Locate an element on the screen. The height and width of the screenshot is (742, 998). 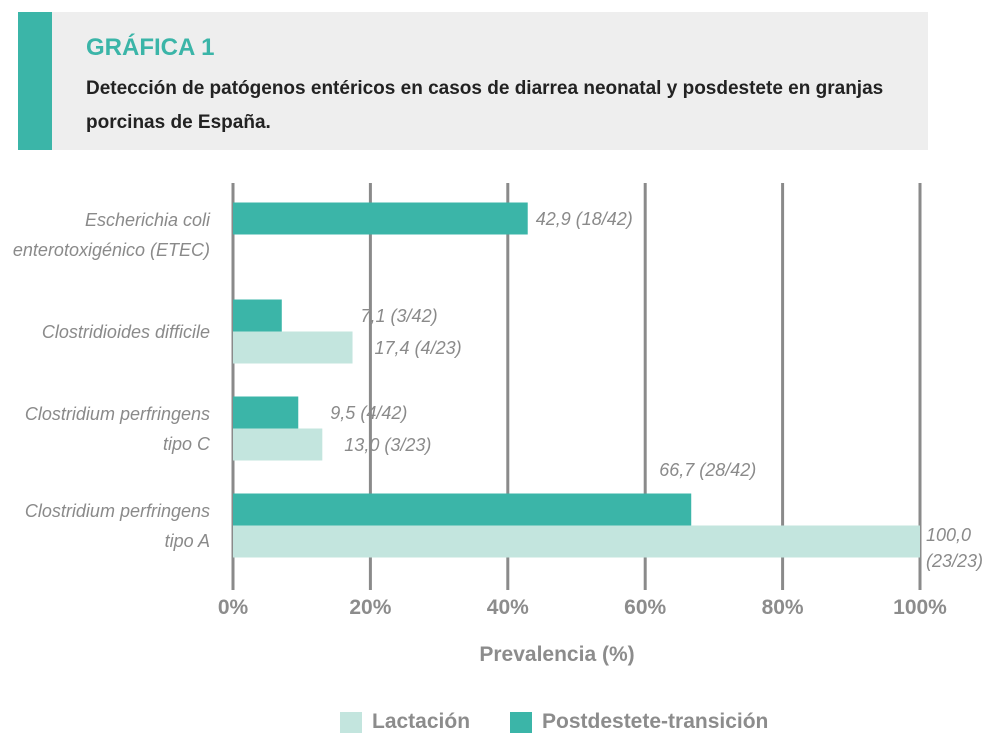
x-tick-label: 100% is located at coordinates (920, 607).